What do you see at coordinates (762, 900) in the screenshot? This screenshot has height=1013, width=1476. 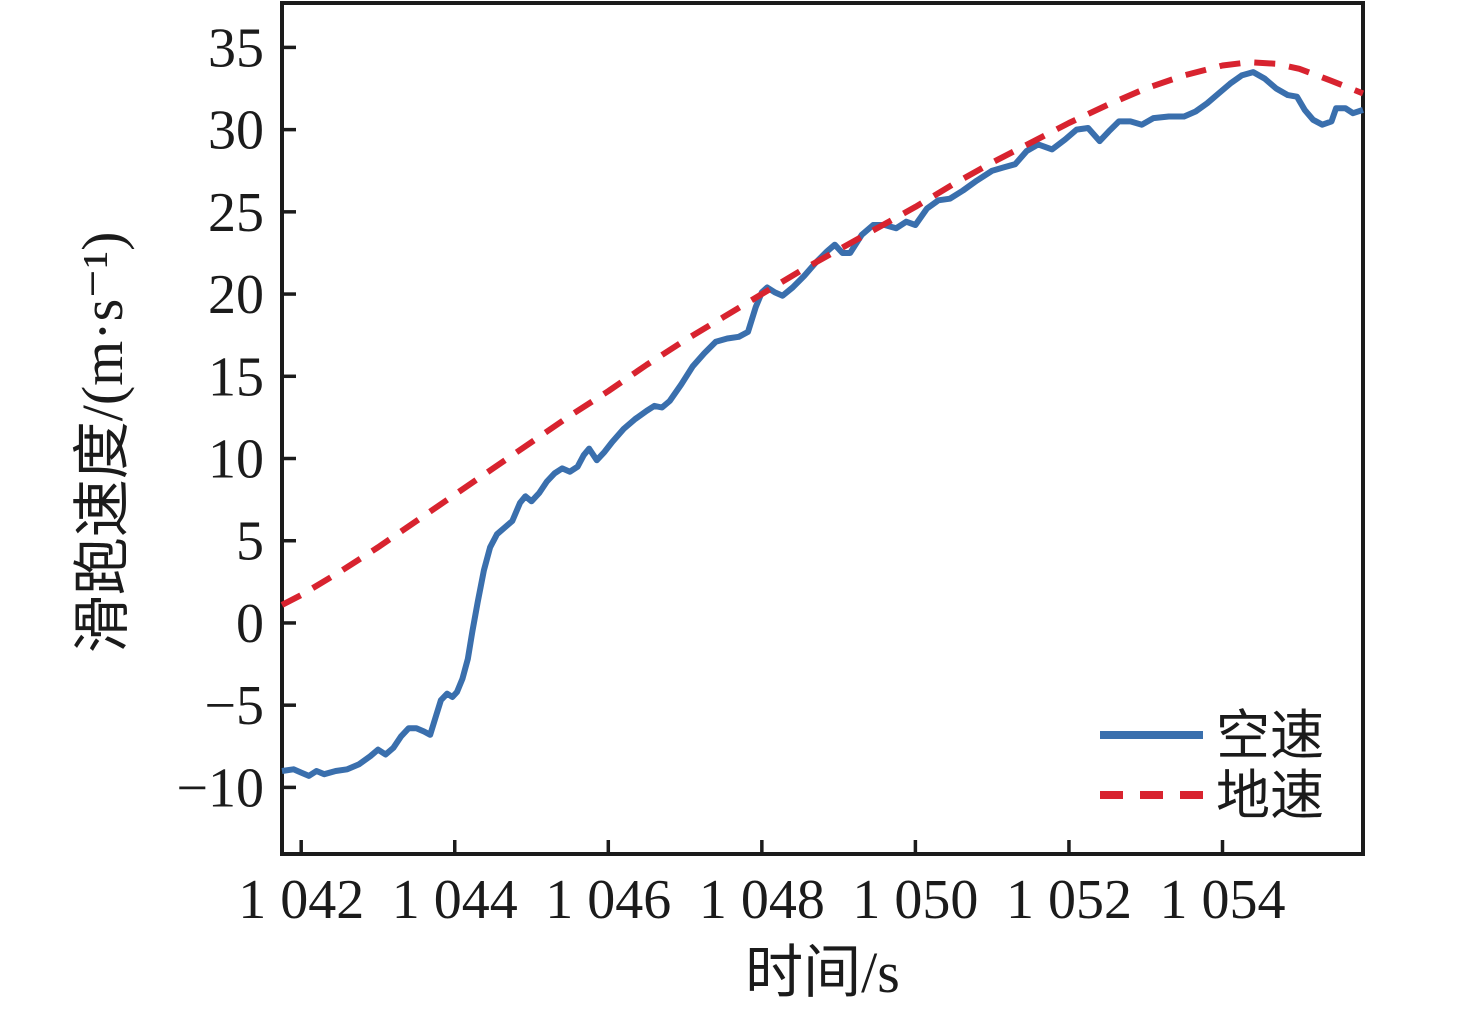 I see `x-tick-label: 1 048` at bounding box center [762, 900].